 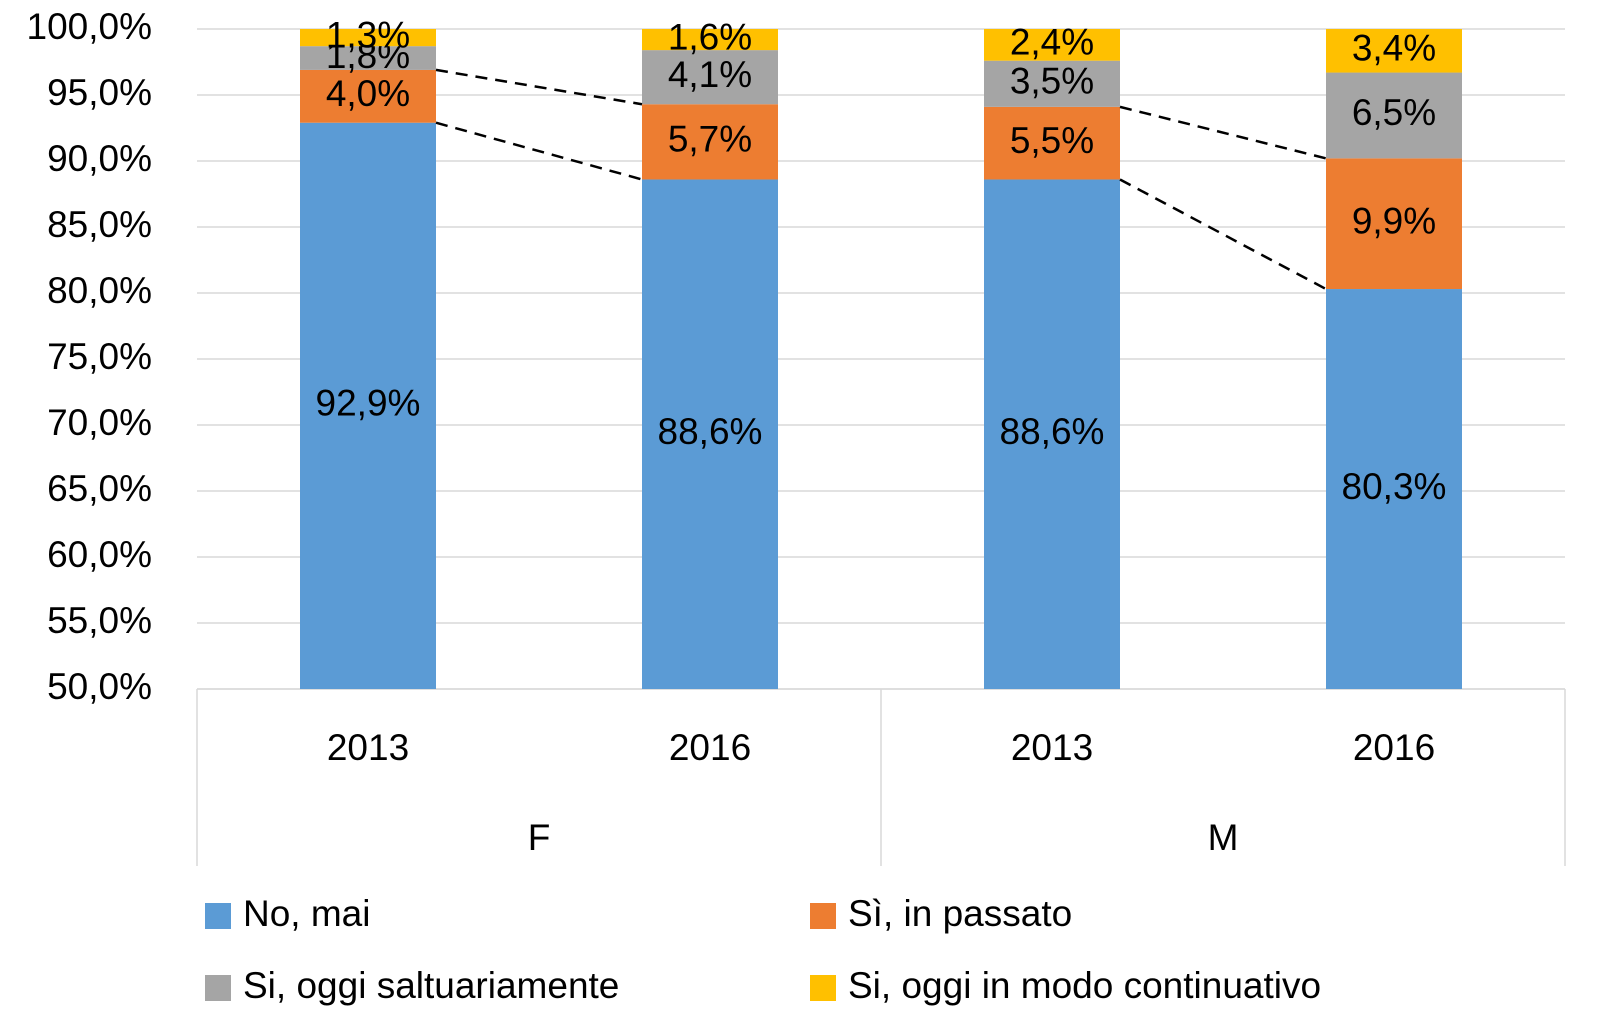 I want to click on y-tick-label: 50,0%, so click(x=99, y=686).